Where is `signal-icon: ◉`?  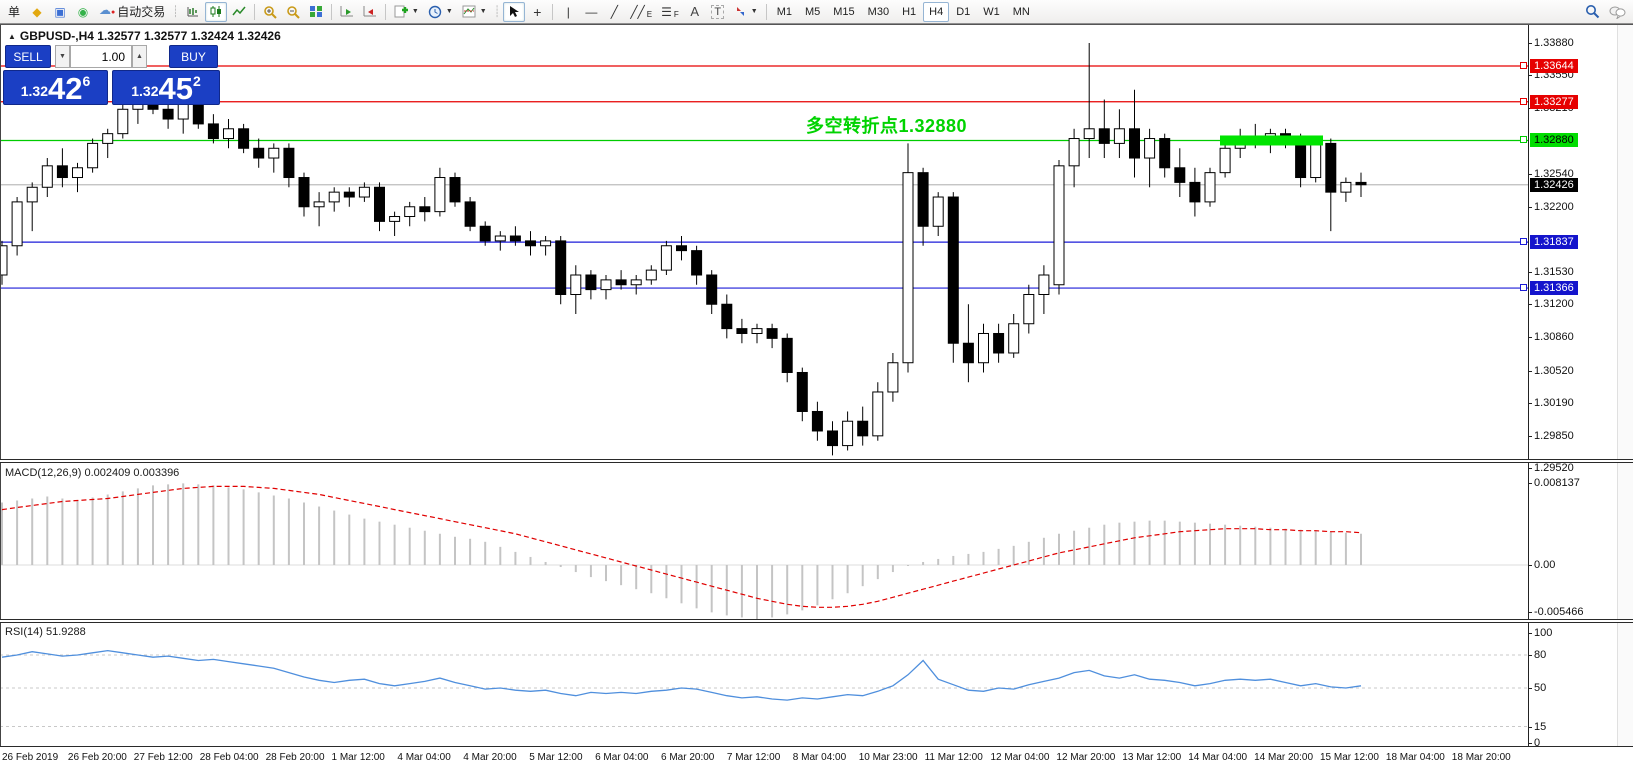 signal-icon: ◉ is located at coordinates (83, 11).